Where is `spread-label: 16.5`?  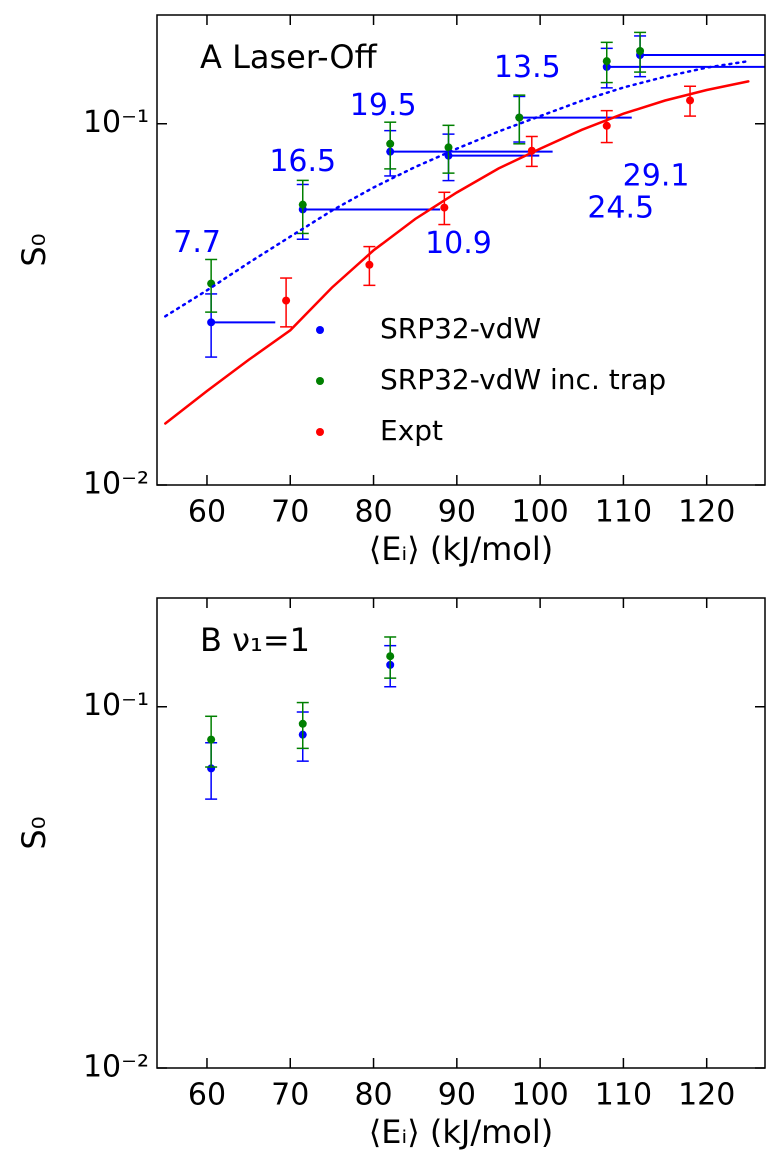 spread-label: 16.5 is located at coordinates (302, 161).